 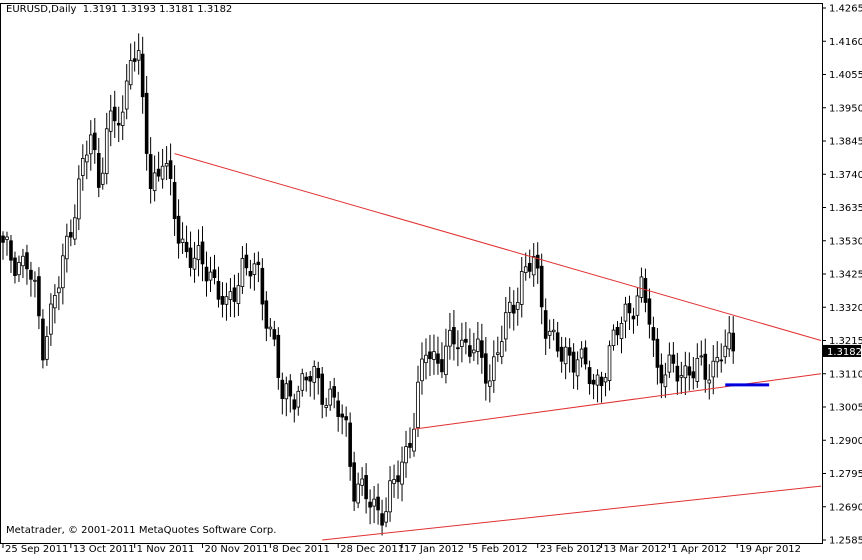 What do you see at coordinates (845, 75) in the screenshot?
I see `y-axis-tick-label: 1.4055` at bounding box center [845, 75].